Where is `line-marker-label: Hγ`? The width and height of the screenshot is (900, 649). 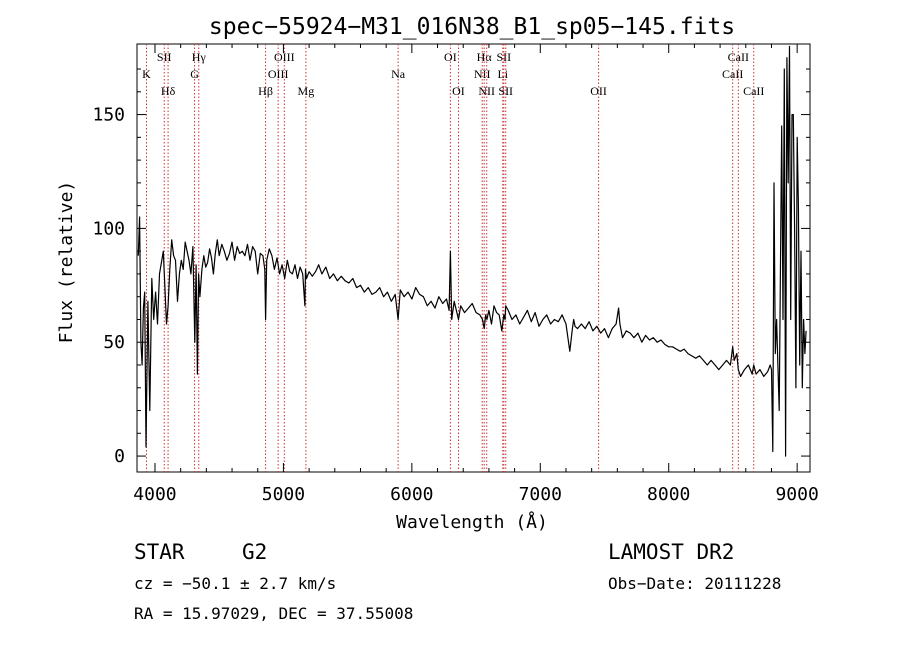
line-marker-label: Hγ is located at coordinates (199, 57).